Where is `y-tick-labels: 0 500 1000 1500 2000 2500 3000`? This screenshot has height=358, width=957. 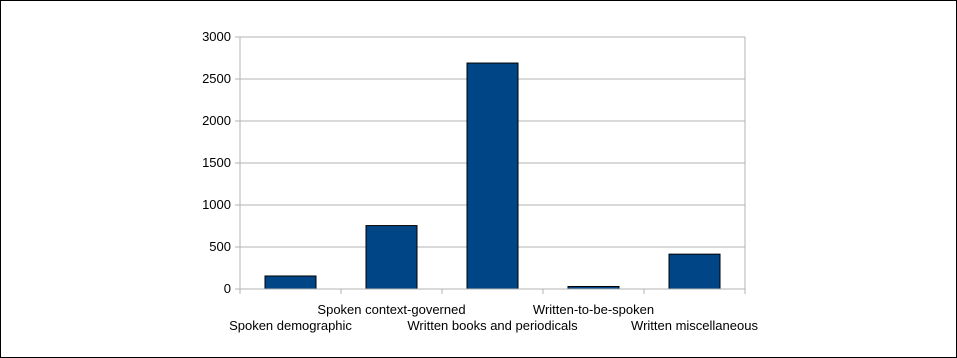 y-tick-labels: 0 500 1000 1500 2000 2500 3000 is located at coordinates (216, 162).